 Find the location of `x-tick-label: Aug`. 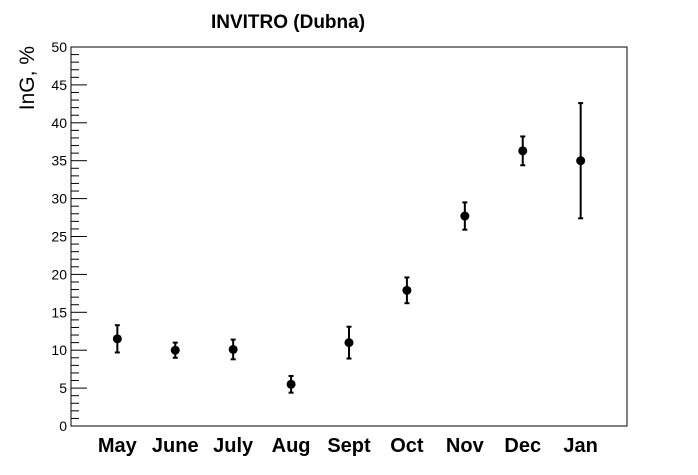

x-tick-label: Aug is located at coordinates (291, 446).